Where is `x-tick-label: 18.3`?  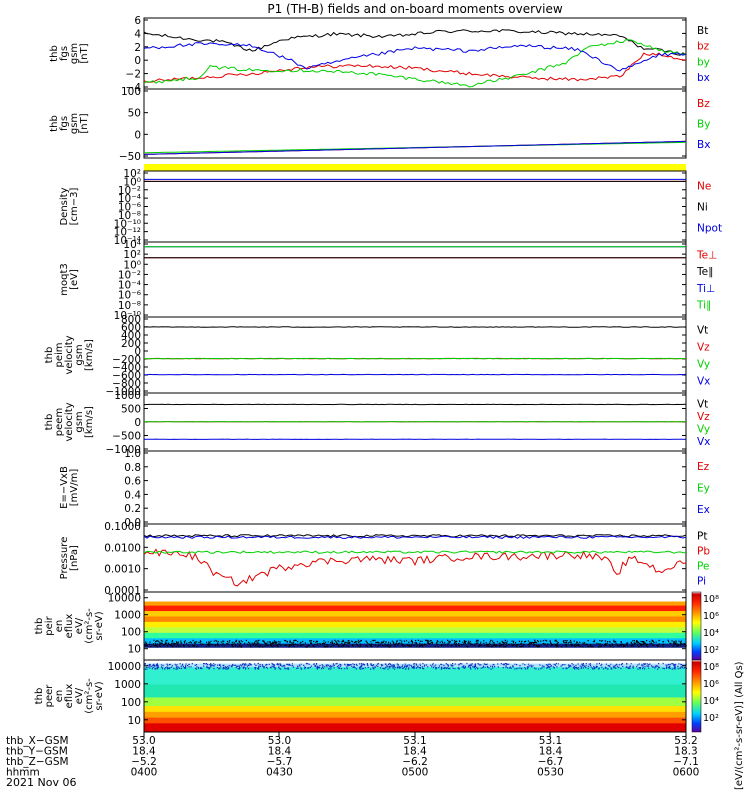 x-tick-label: 18.3 is located at coordinates (685, 752).